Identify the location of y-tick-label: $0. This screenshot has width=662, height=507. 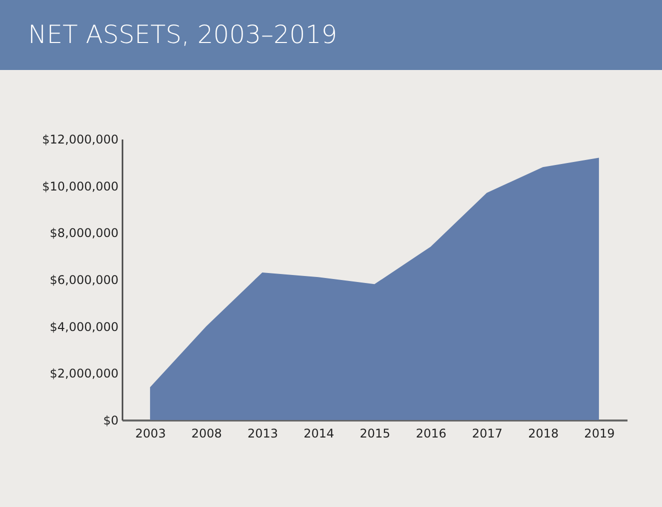
(110, 421).